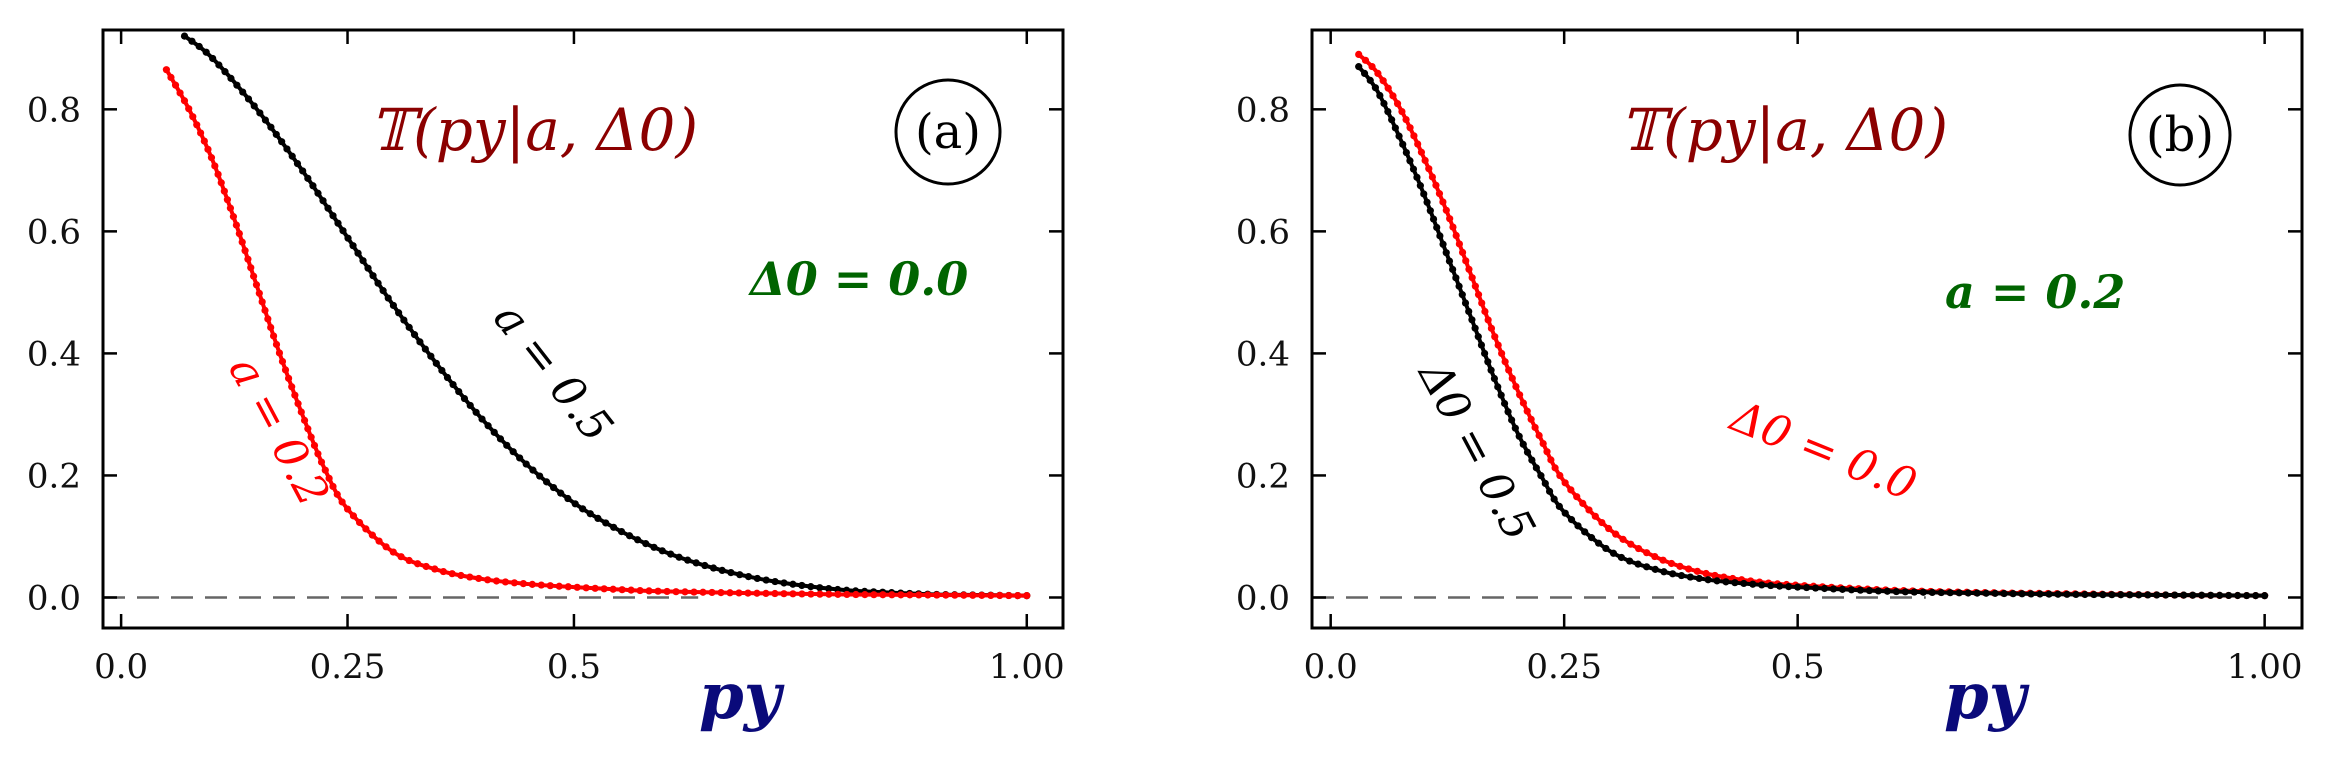  I want to click on panel-b-xtick-label-2: 0.5, so click(1798, 667).